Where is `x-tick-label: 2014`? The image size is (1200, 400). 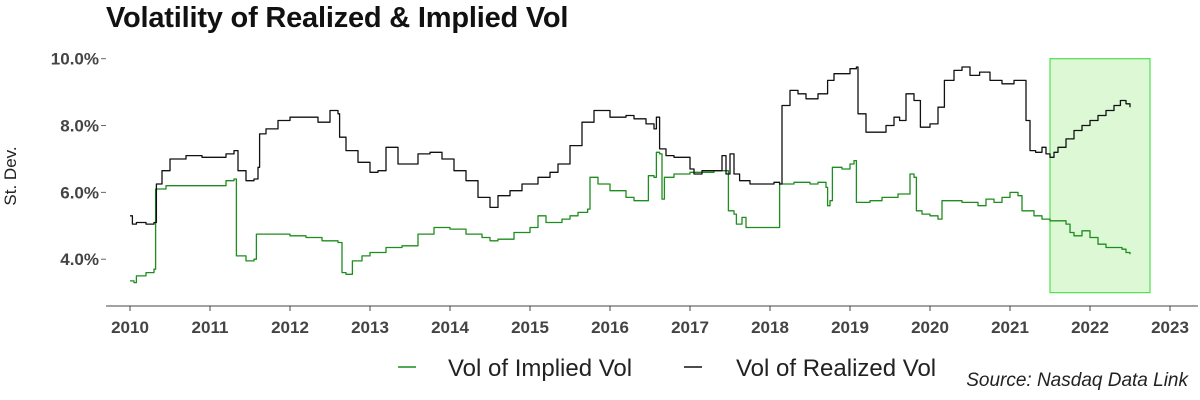 x-tick-label: 2014 is located at coordinates (450, 327).